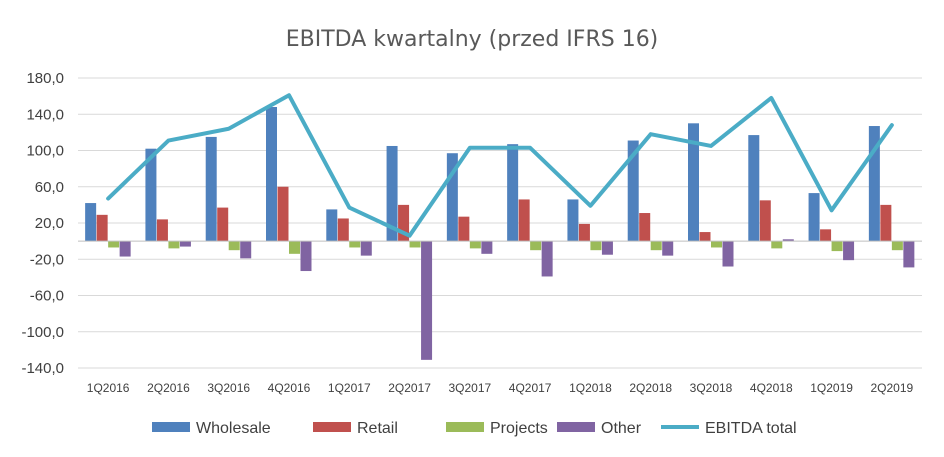  I want to click on x-tick-label: 1Q2019, so click(831, 388).